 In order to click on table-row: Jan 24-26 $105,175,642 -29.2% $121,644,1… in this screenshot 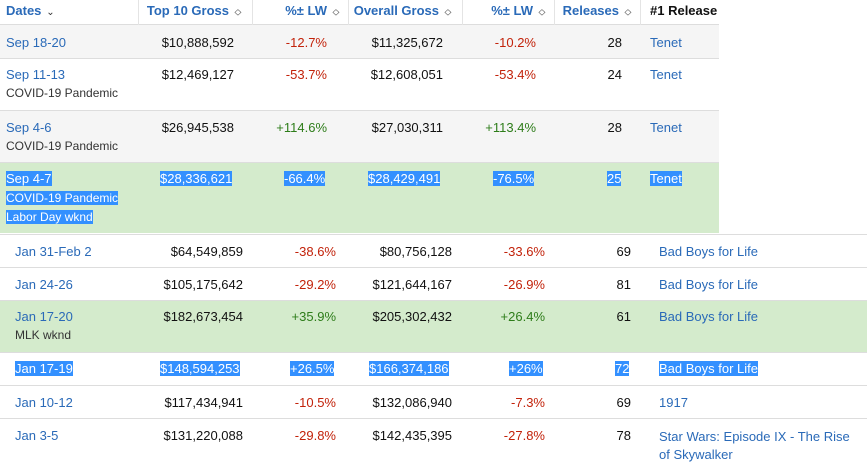, I will do `click(433, 284)`.